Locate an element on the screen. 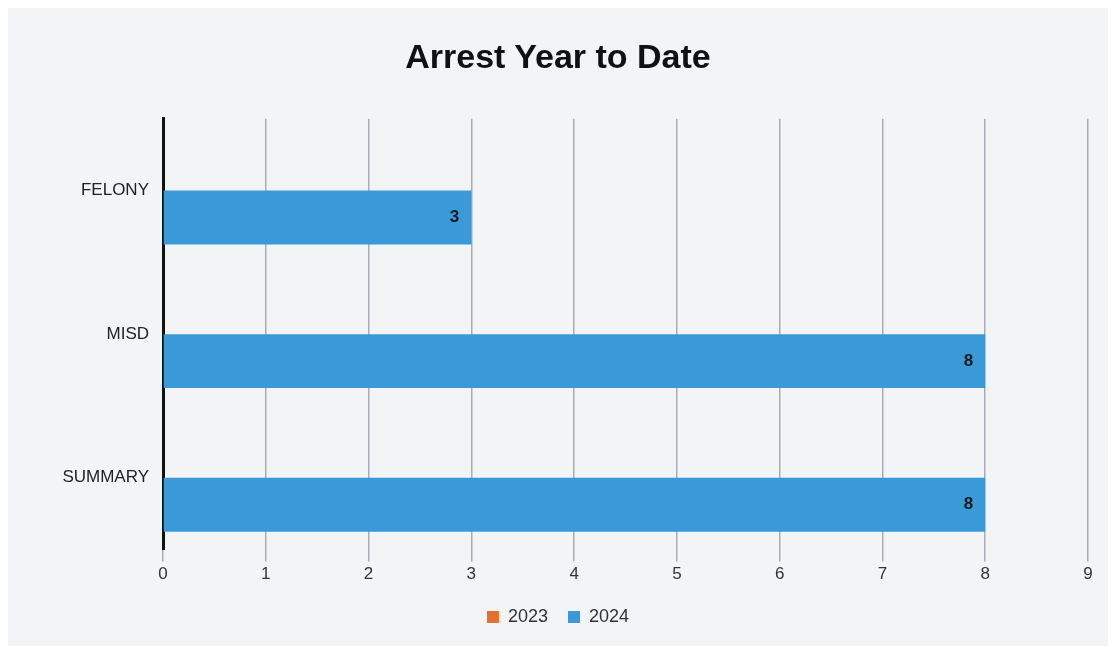 Image resolution: width=1116 pixels, height=654 pixels. x-tick-label: 3 is located at coordinates (471, 574).